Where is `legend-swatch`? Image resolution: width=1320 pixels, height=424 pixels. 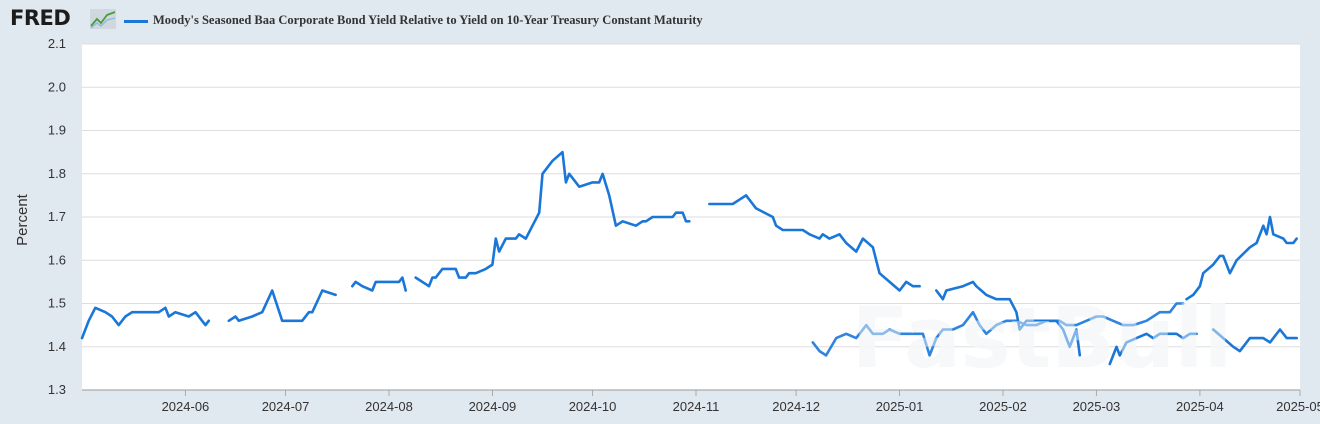
legend-swatch is located at coordinates (136, 21).